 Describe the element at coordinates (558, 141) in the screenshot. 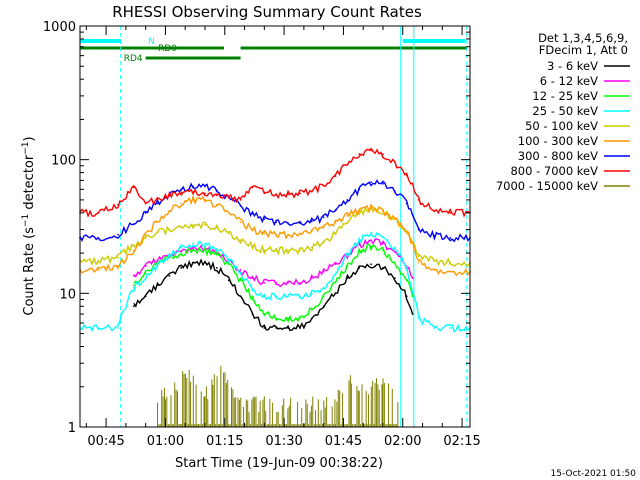

I see `legend-entry-label: 100 - 300 keV` at that location.